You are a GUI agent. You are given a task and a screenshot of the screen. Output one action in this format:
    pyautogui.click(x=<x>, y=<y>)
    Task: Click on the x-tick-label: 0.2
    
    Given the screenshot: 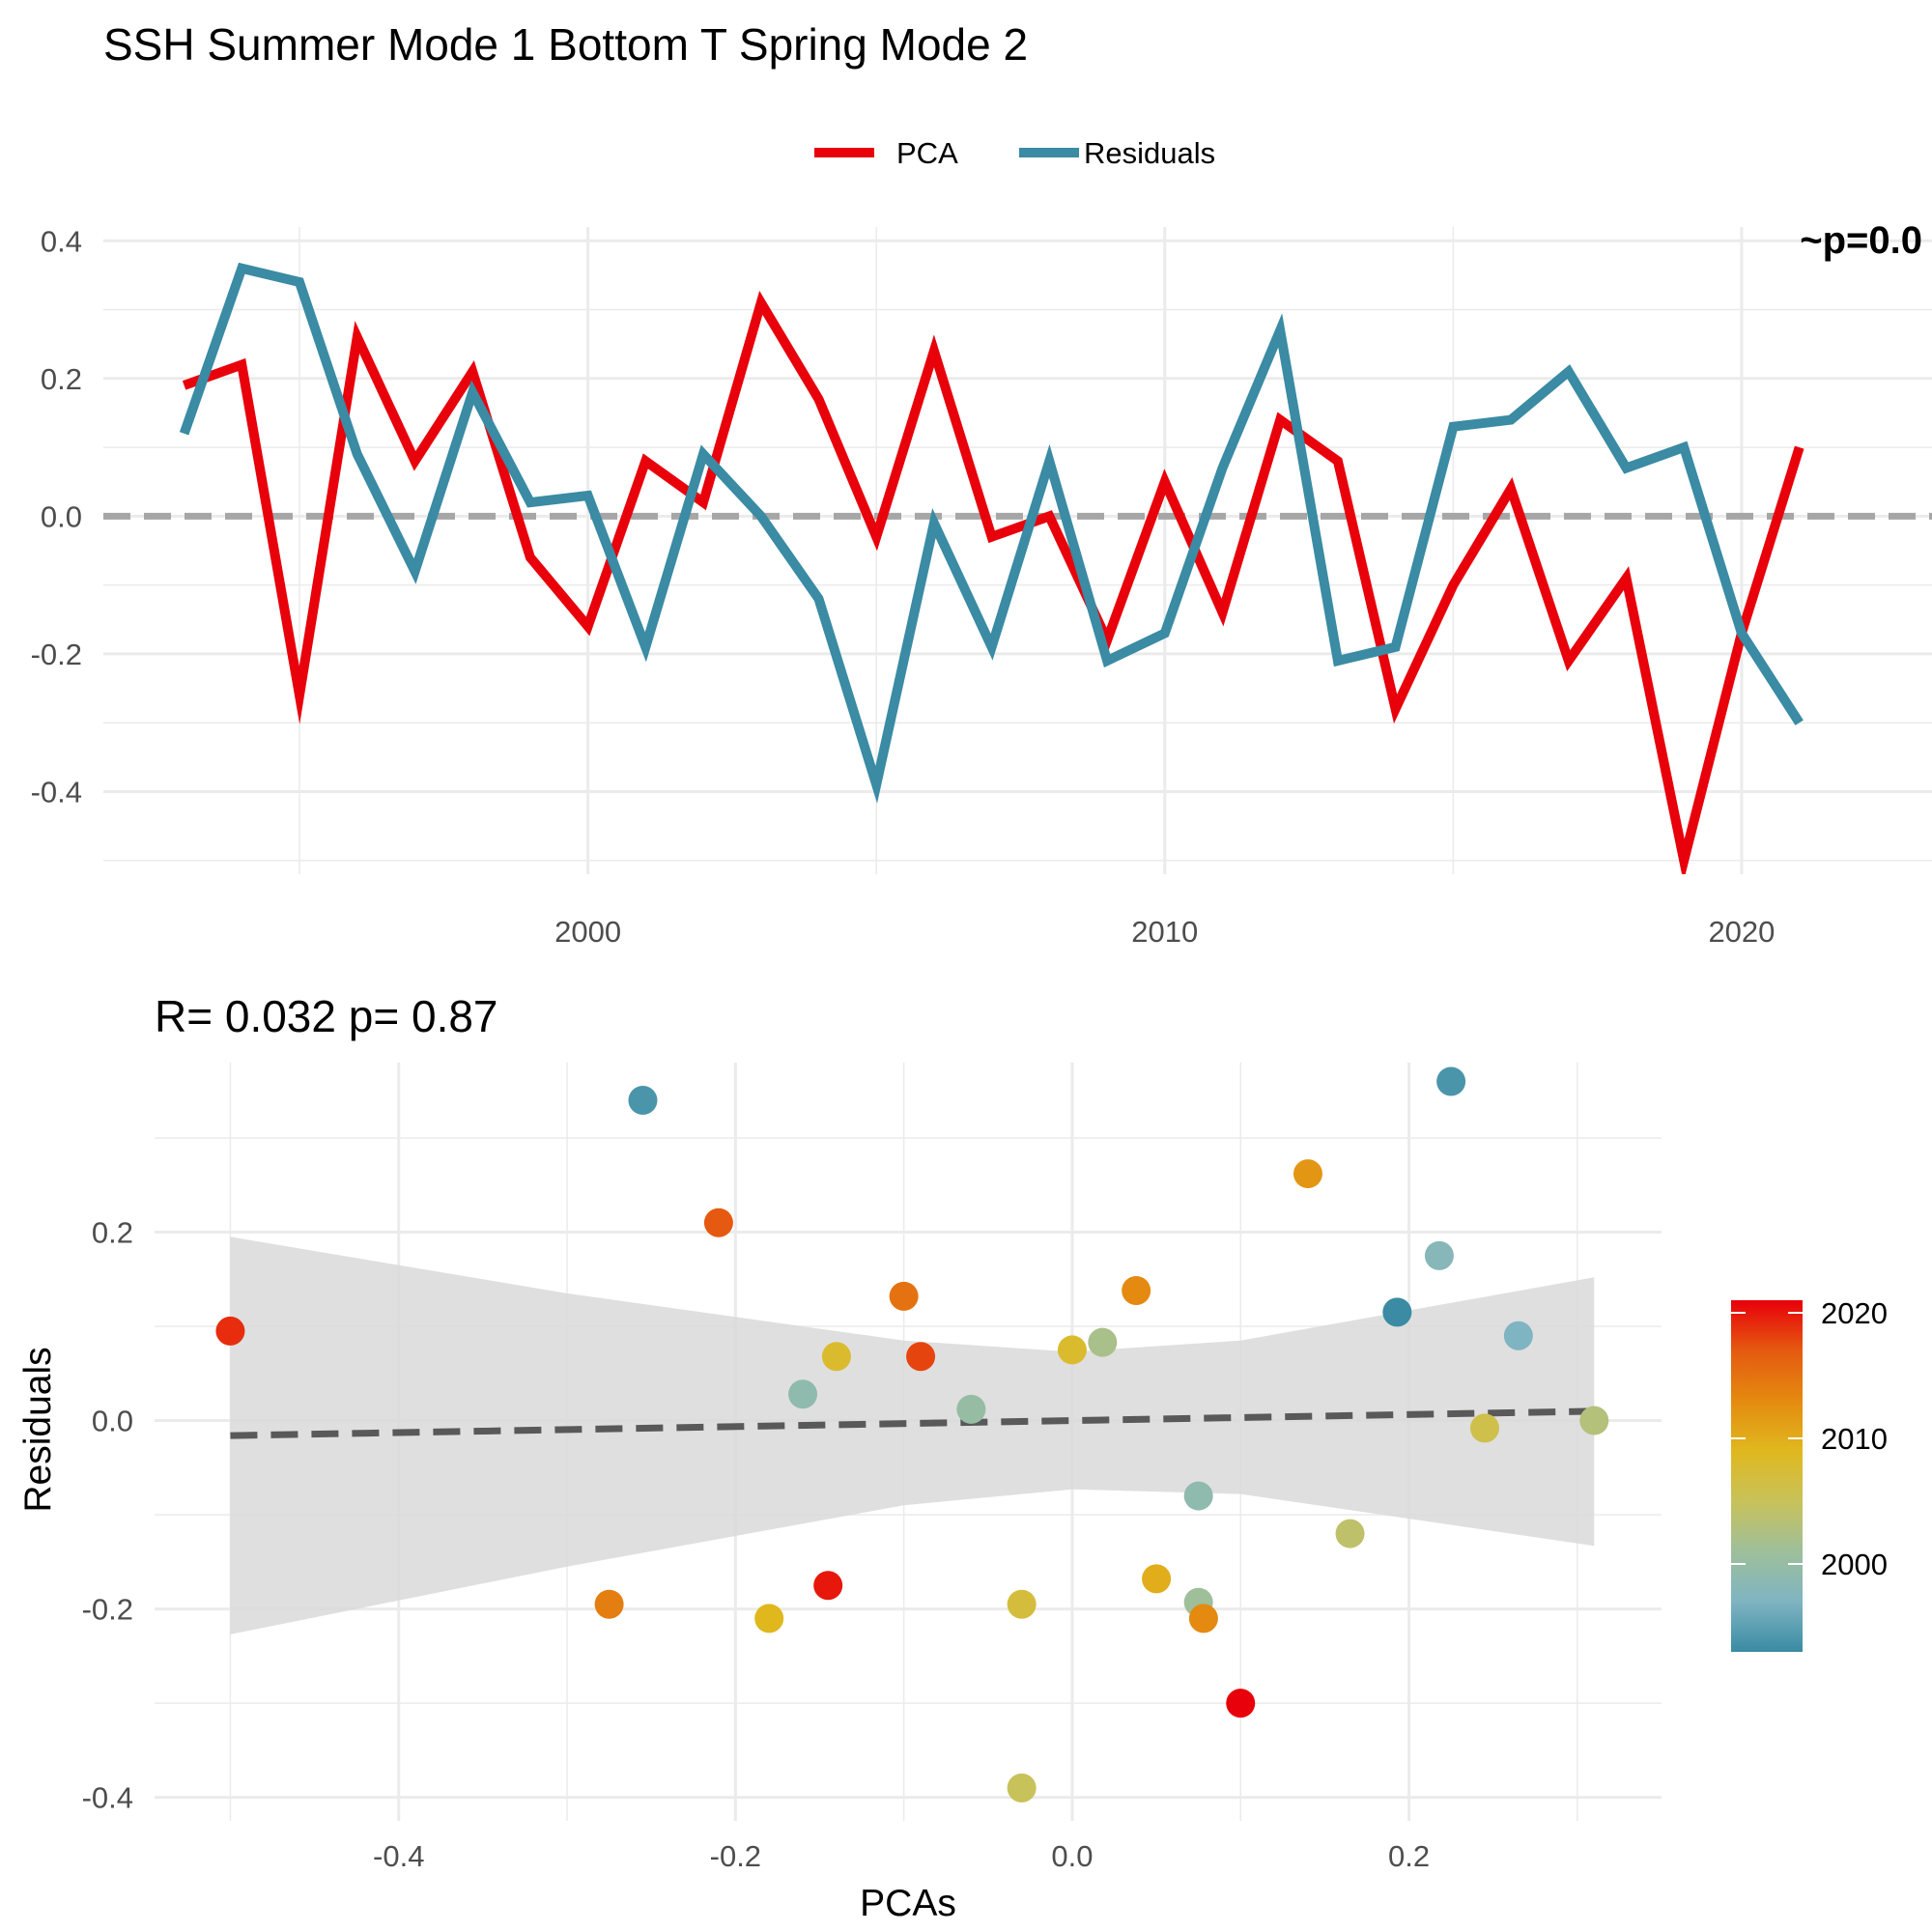 What is the action you would take?
    pyautogui.click(x=1409, y=1856)
    